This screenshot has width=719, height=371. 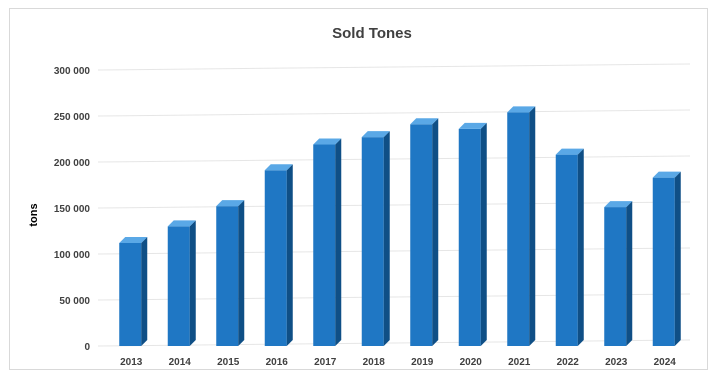 What do you see at coordinates (228, 362) in the screenshot?
I see `x-tick-label: 2015` at bounding box center [228, 362].